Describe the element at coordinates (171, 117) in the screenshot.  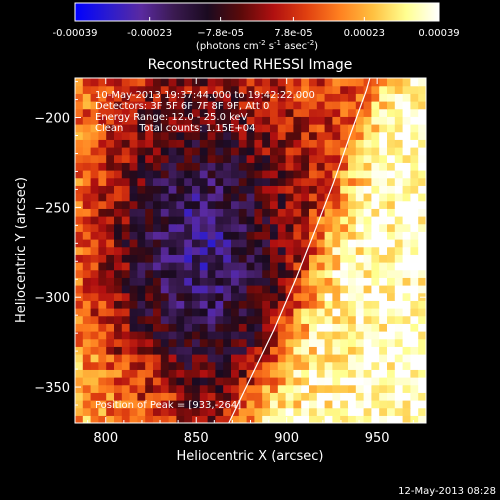
I see `annotation-energy: Energy Range: 12.0 - 25.0 keV` at that location.